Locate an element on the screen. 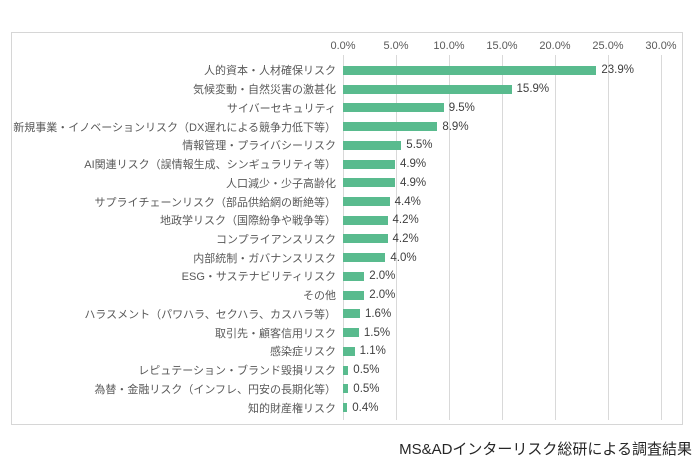  value-label: 9.5% is located at coordinates (461, 107).